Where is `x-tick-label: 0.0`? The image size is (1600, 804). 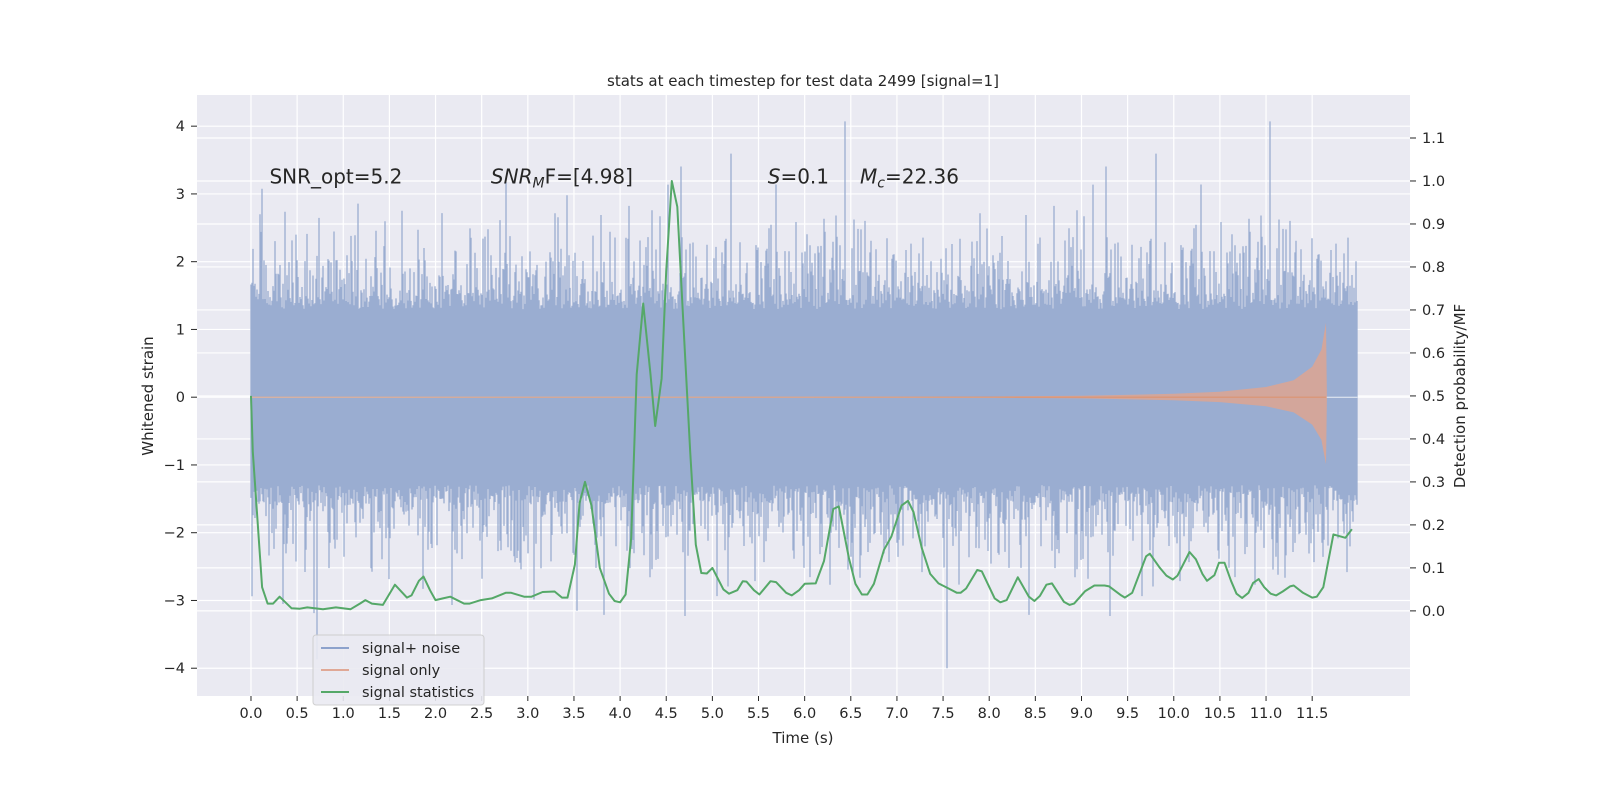 x-tick-label: 0.0 is located at coordinates (250, 714).